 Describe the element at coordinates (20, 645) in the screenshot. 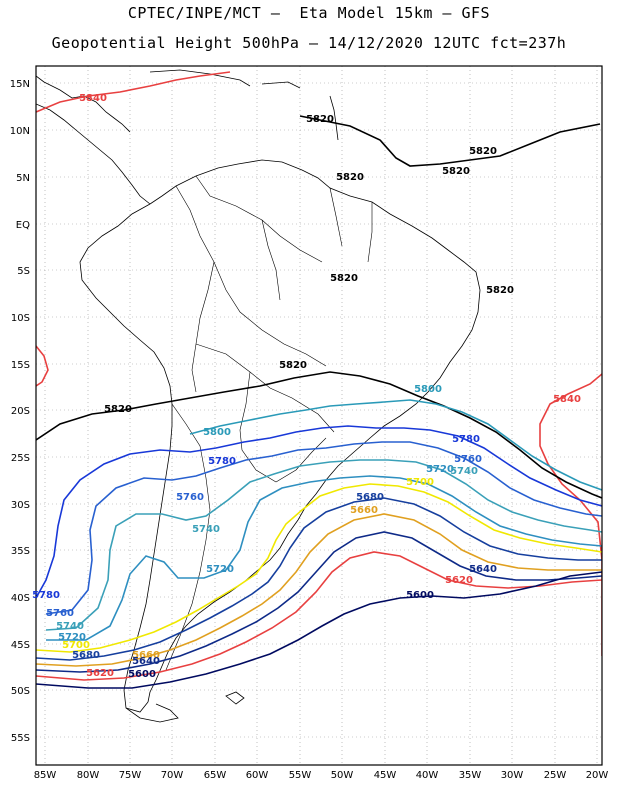

I see `lat-tick-label: 45S` at that location.